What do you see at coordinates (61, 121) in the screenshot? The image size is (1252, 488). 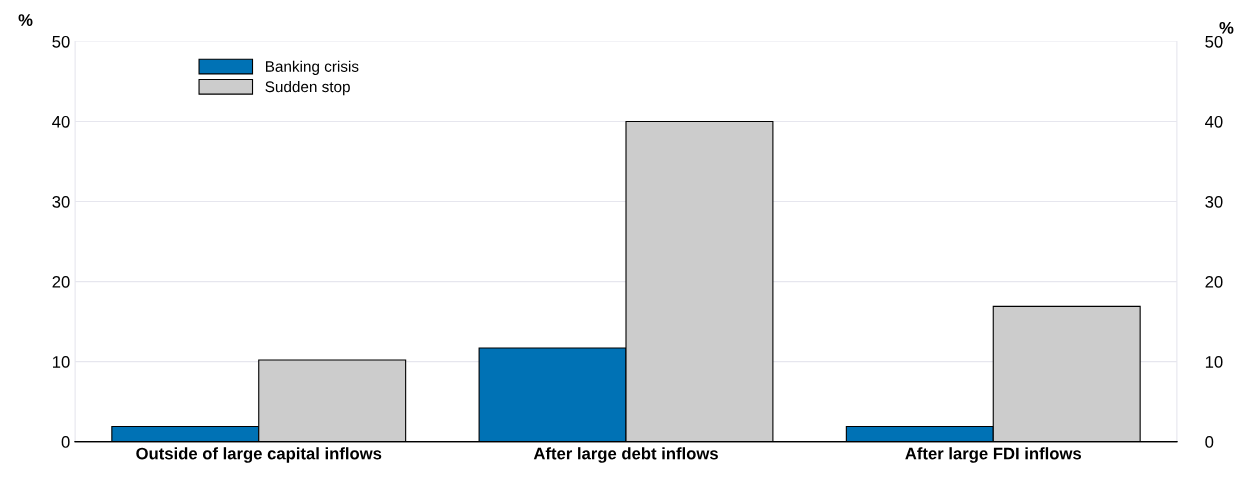 I see `y-tick-label: 40` at bounding box center [61, 121].